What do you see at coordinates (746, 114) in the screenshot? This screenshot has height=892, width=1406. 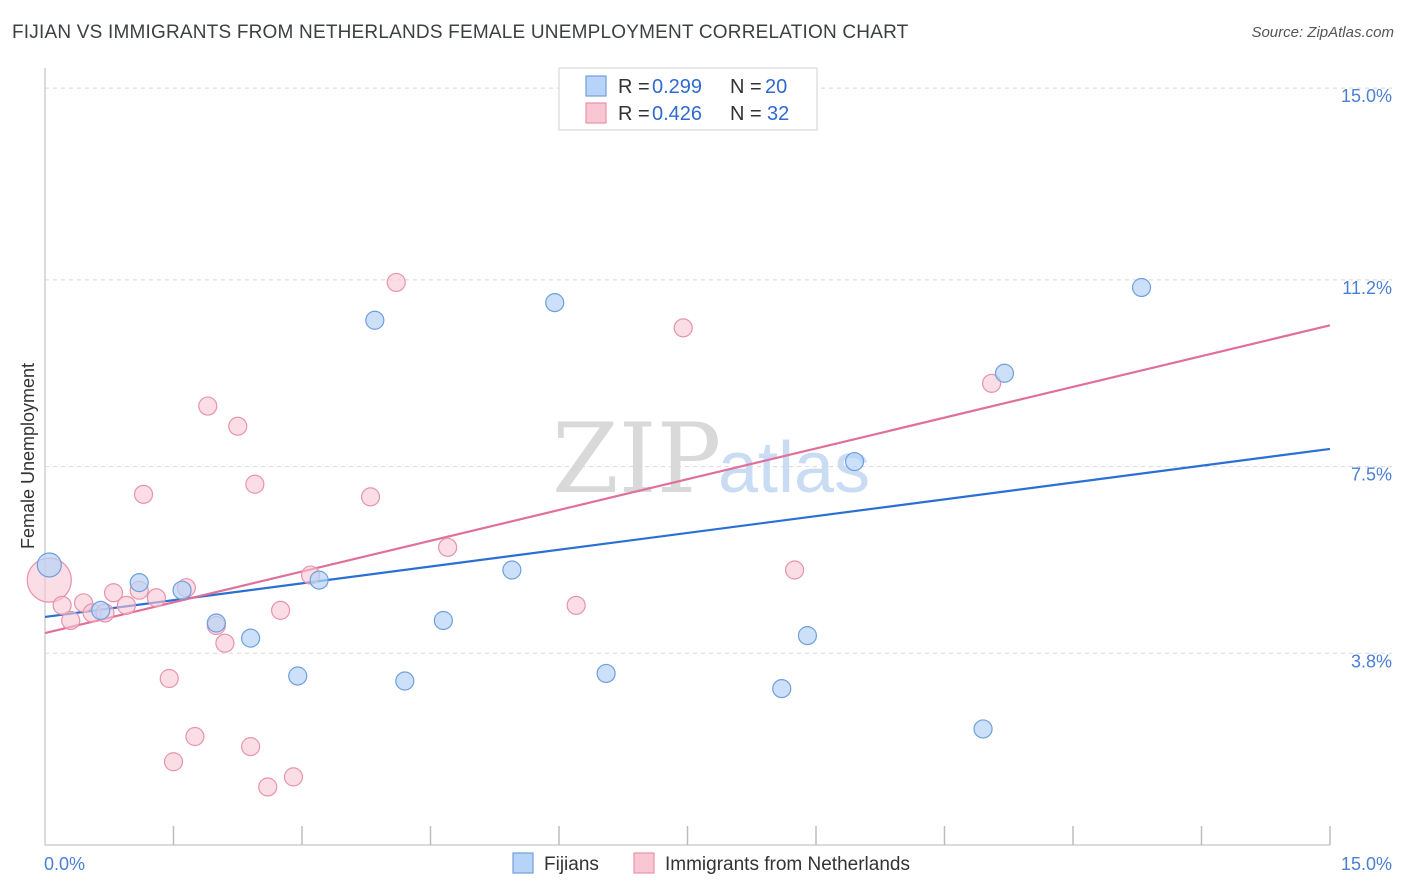 I see `netherlands-n-label: N =` at bounding box center [746, 114].